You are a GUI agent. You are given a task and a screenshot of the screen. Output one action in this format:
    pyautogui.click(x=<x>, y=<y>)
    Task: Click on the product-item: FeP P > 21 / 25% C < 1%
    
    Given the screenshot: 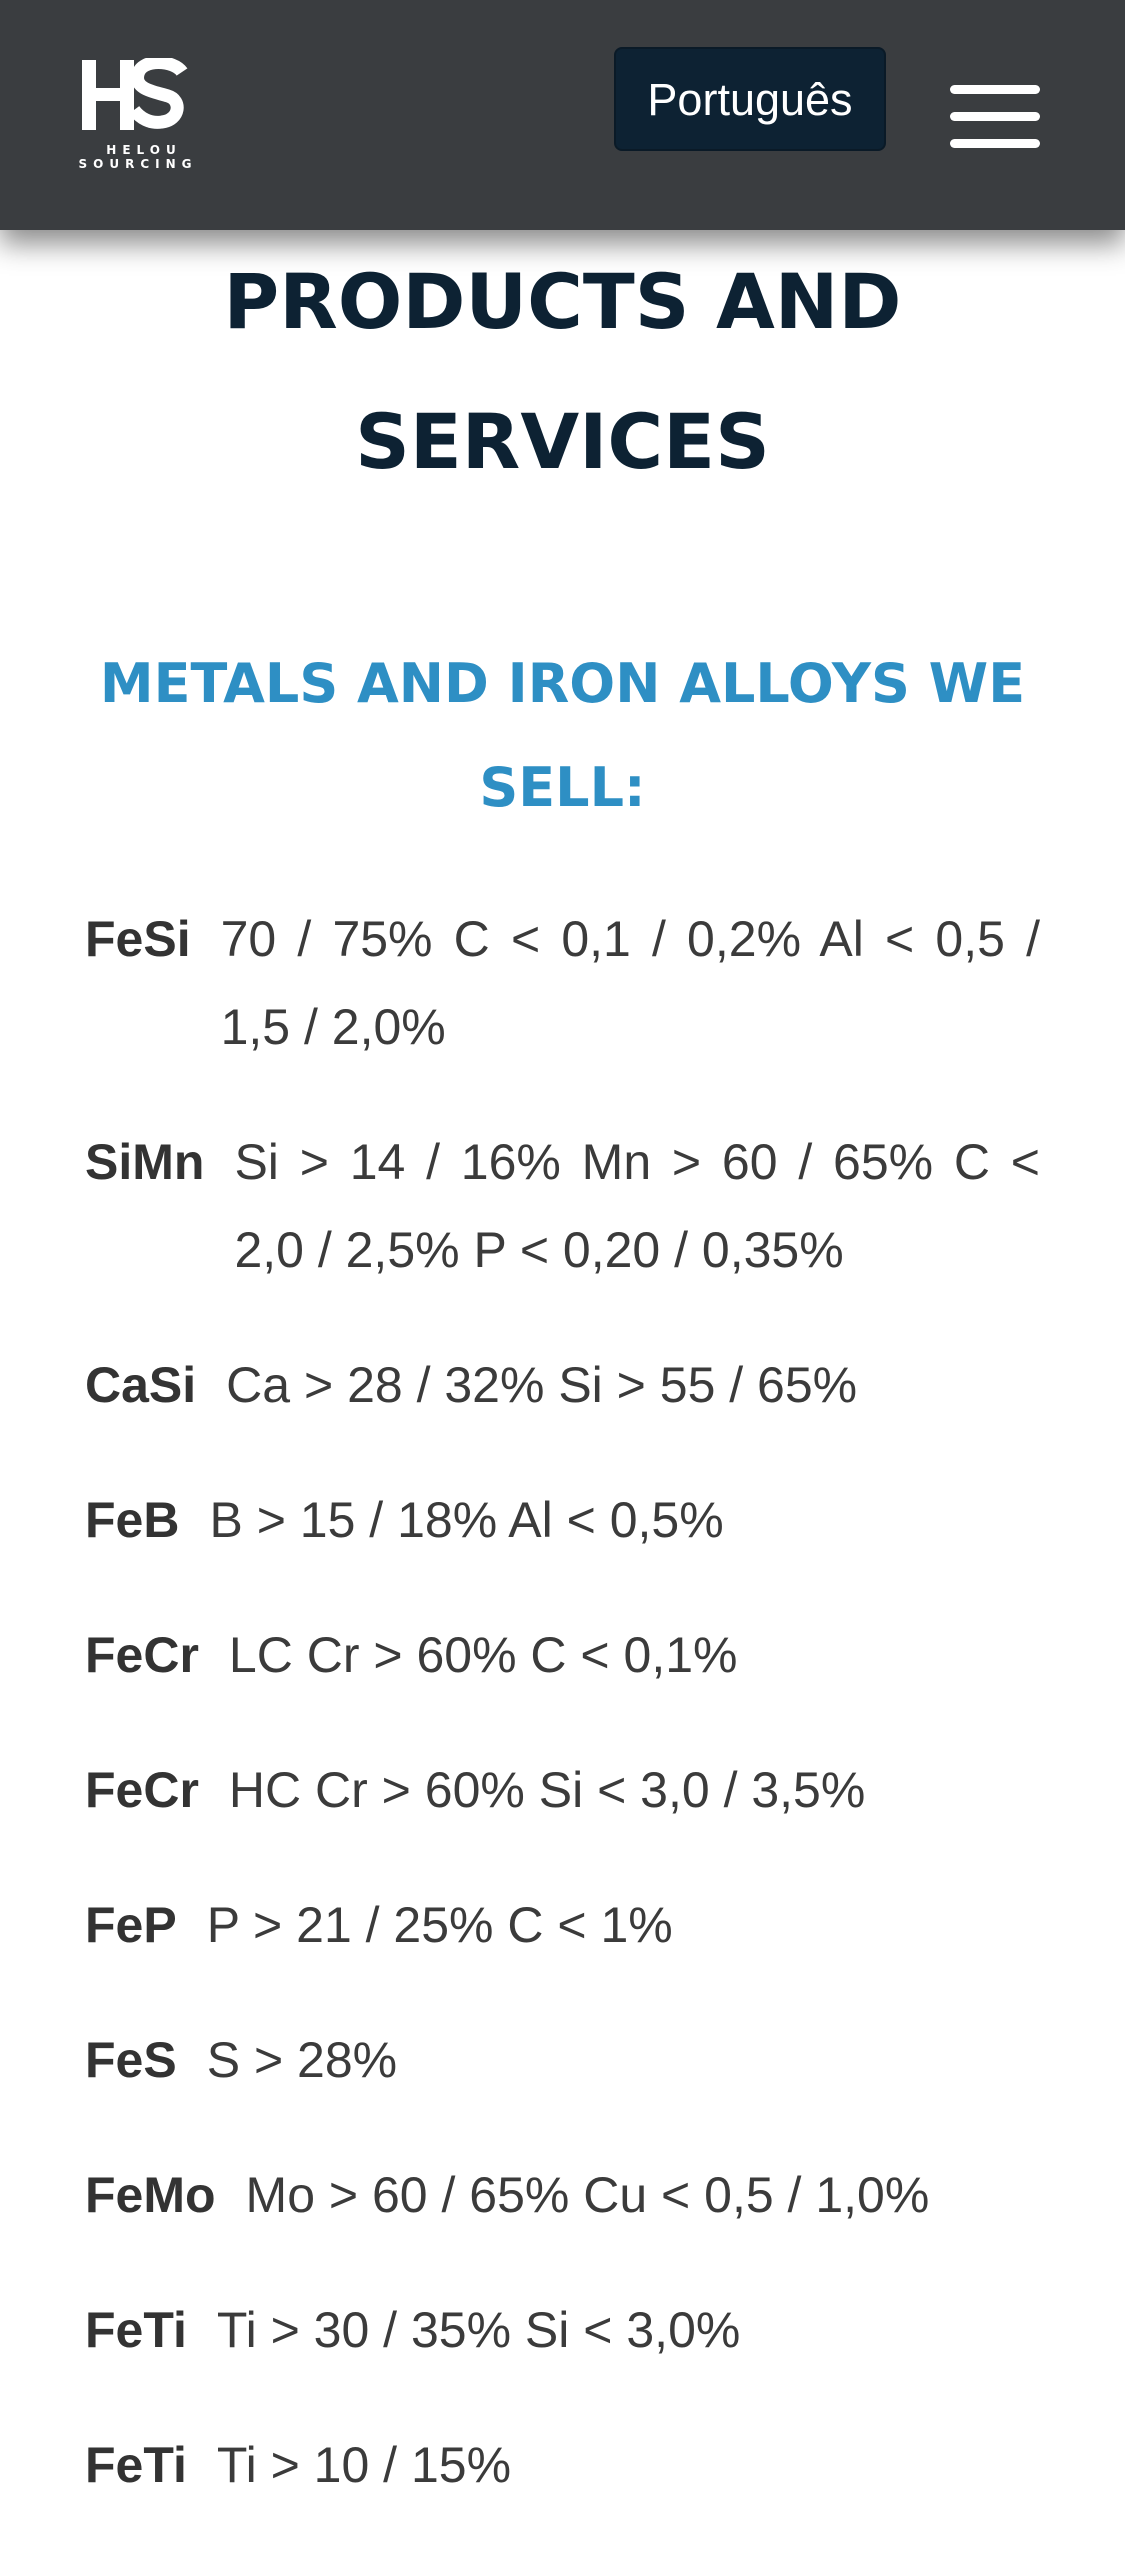 What is the action you would take?
    pyautogui.click(x=562, y=1925)
    